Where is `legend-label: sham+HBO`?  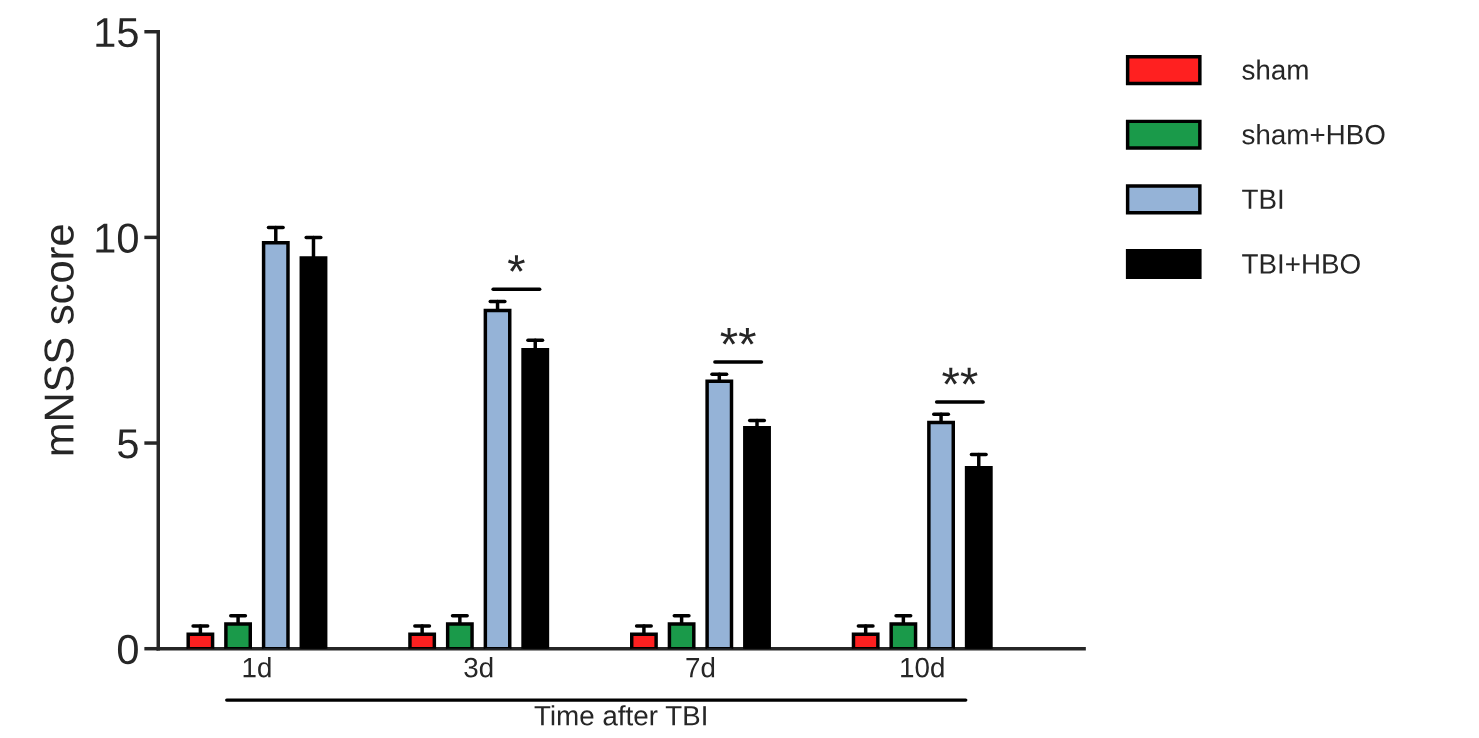
legend-label: sham+HBO is located at coordinates (1313, 134).